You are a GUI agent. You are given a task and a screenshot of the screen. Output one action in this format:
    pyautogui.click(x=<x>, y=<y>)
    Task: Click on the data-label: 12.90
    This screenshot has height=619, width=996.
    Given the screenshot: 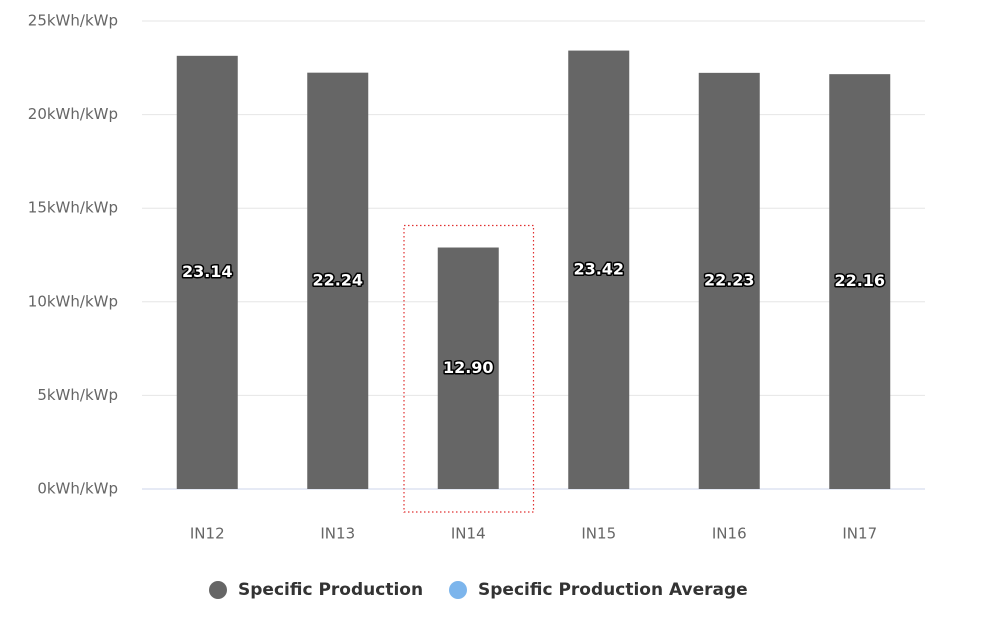 What is the action you would take?
    pyautogui.click(x=468, y=367)
    